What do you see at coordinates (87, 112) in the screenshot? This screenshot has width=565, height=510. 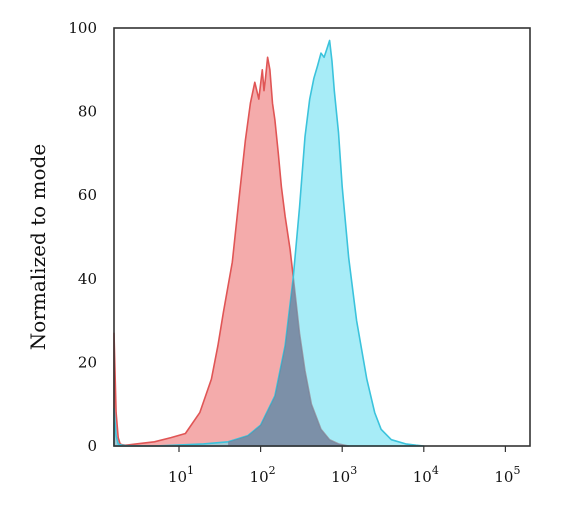 I see `y-tick-label: 80` at bounding box center [87, 112].